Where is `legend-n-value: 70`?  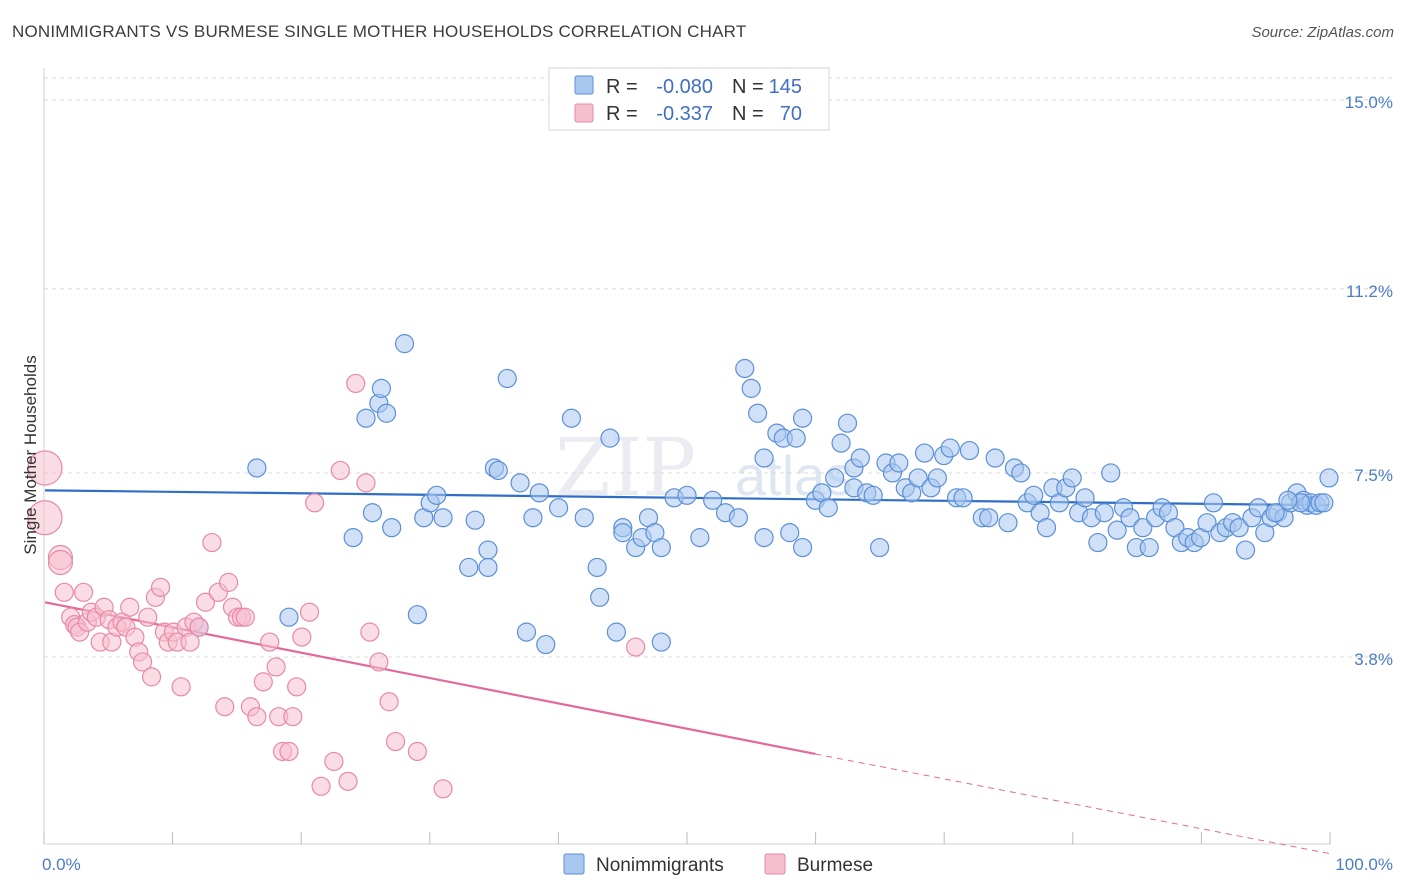 legend-n-value: 70 is located at coordinates (791, 114).